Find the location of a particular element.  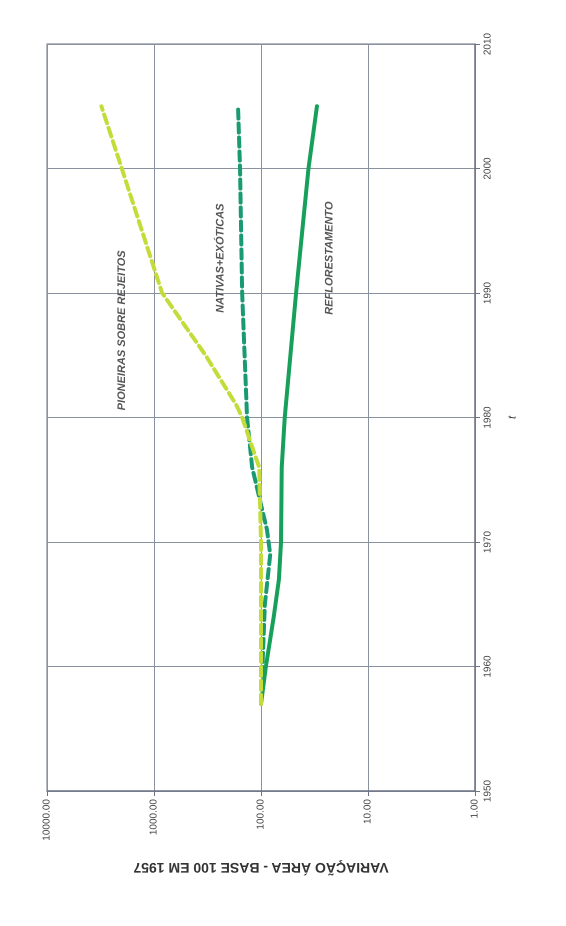

y-tick-label: 1990 is located at coordinates (488, 292).